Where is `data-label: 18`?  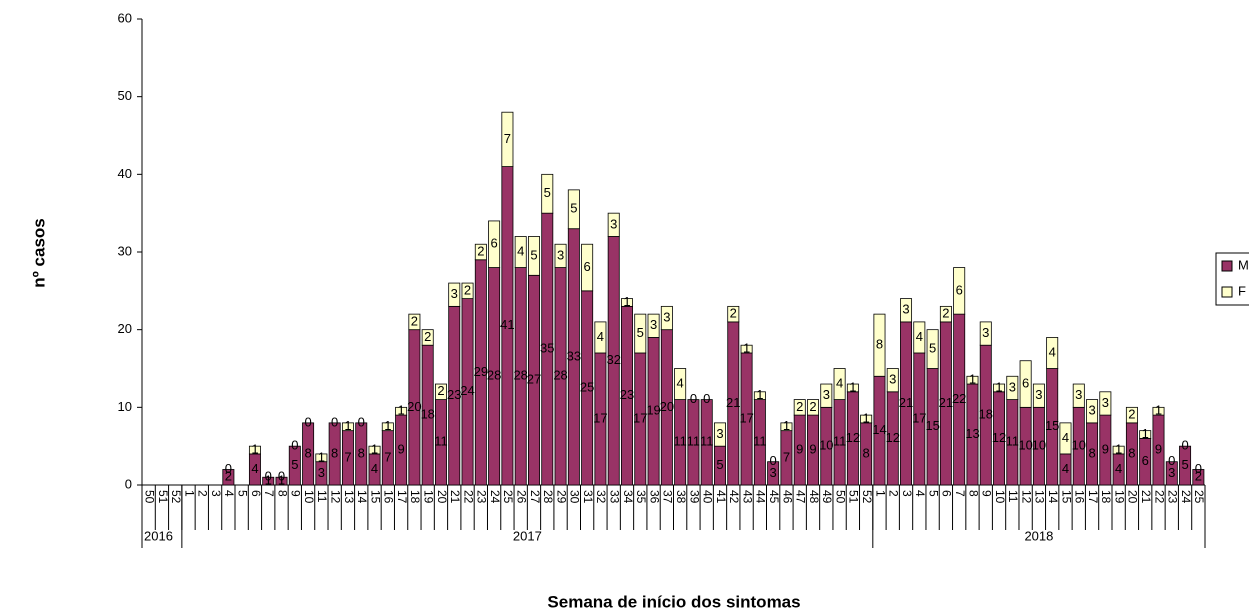 data-label: 18 is located at coordinates (427, 414).